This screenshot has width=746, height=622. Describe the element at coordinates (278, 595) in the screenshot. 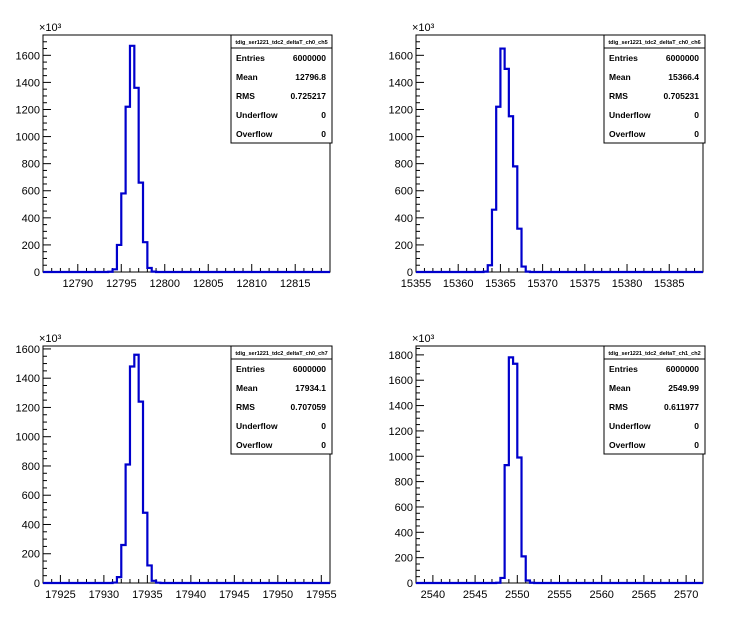

I see `x-tick-label: 17950` at that location.